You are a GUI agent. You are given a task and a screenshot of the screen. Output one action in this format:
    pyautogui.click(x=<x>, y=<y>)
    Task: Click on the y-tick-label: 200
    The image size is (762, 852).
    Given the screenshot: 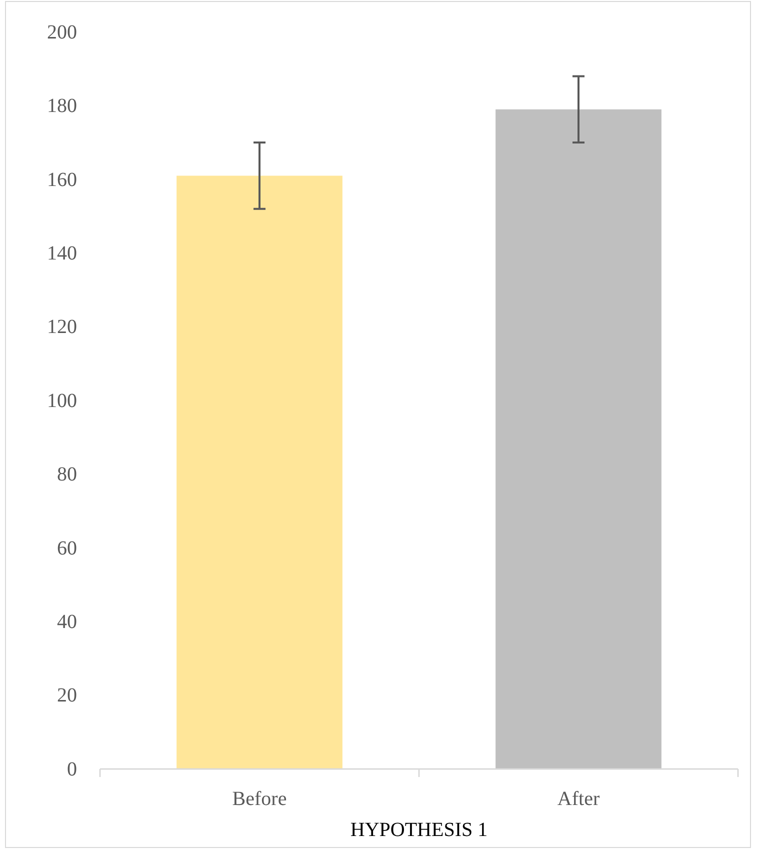 What is the action you would take?
    pyautogui.click(x=62, y=32)
    